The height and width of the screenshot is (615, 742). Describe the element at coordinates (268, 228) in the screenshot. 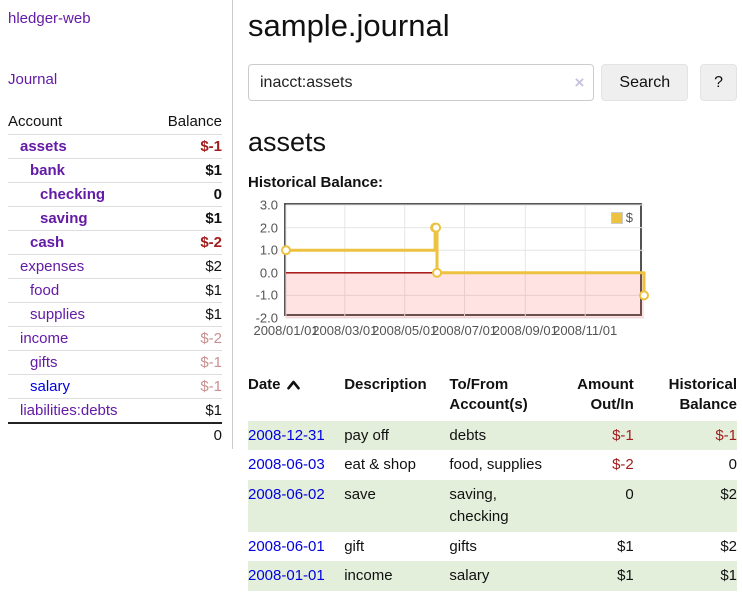

I see `chart-y-tick-label: 2.0` at that location.